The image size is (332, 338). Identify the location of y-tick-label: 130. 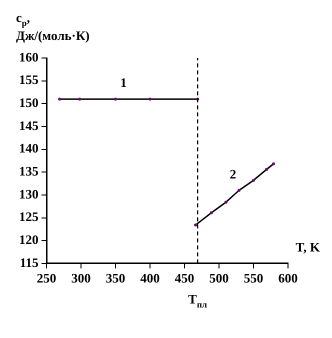
(28, 194).